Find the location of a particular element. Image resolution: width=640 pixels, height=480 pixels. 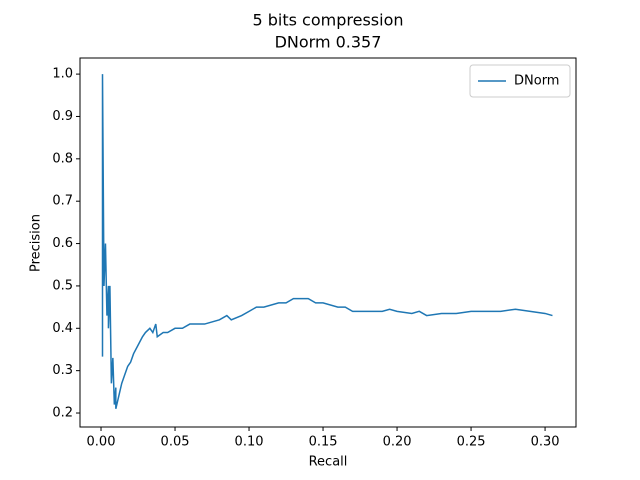

legend-box is located at coordinates (520, 81).